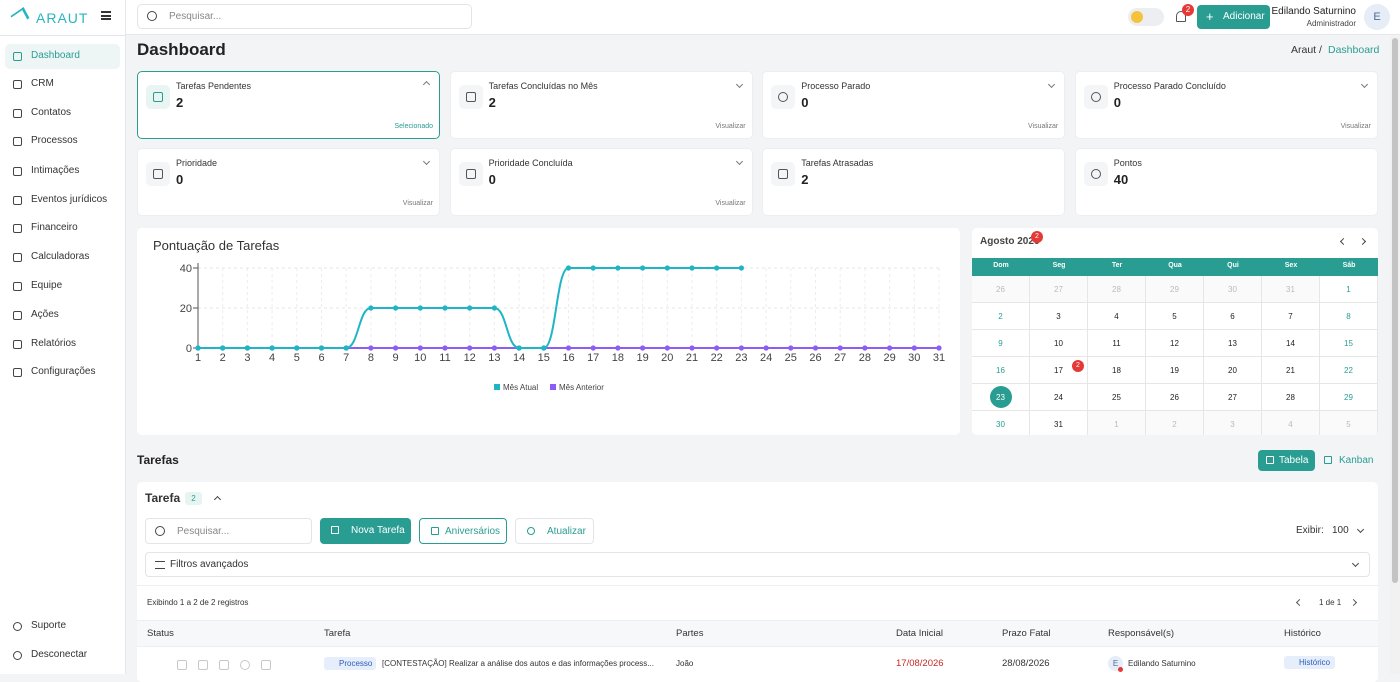 The width and height of the screenshot is (1400, 682). What do you see at coordinates (1291, 343) in the screenshot?
I see `calendar-day: 14` at bounding box center [1291, 343].